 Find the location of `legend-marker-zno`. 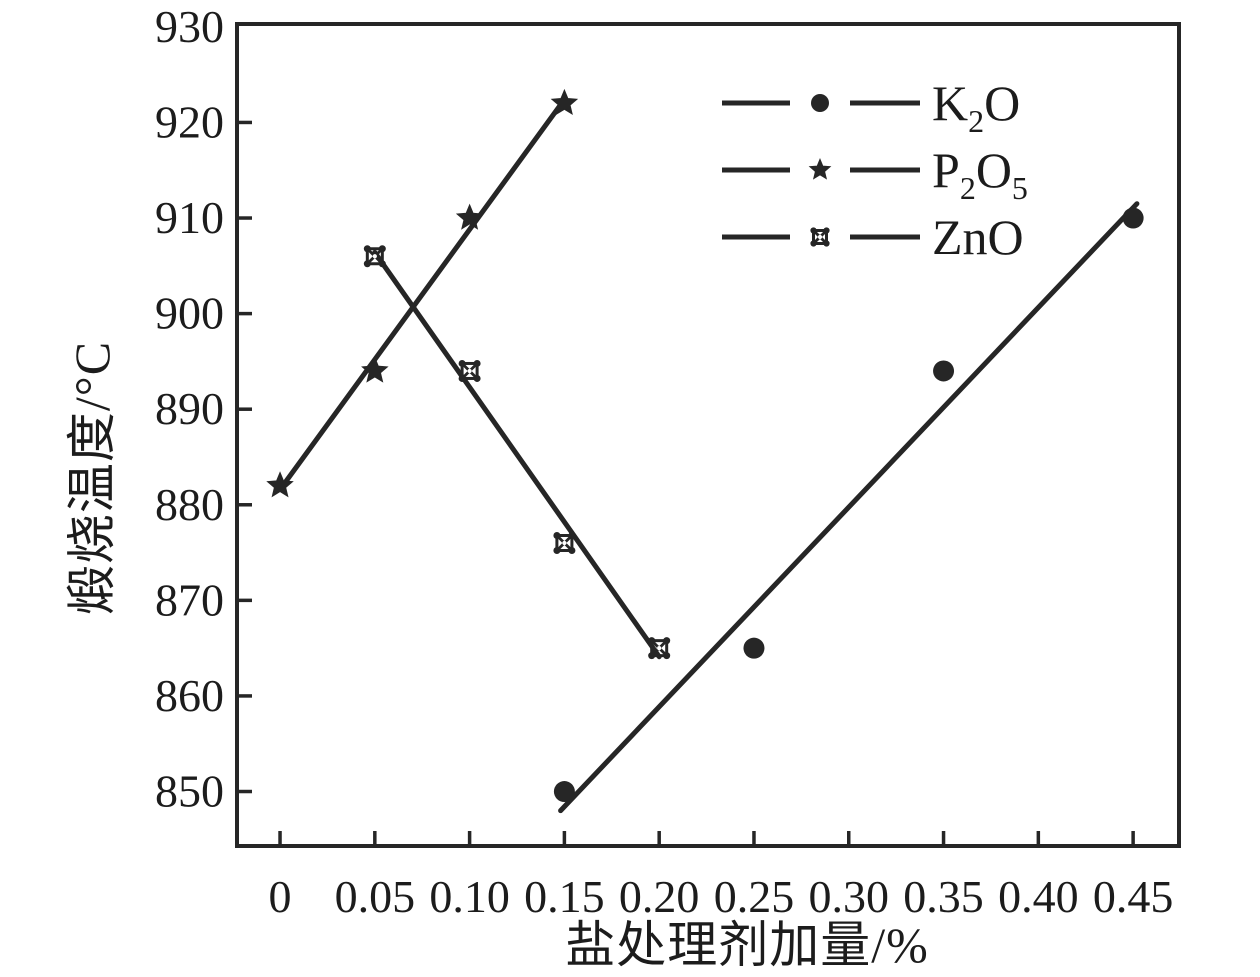

legend-marker-zno is located at coordinates (820, 237).